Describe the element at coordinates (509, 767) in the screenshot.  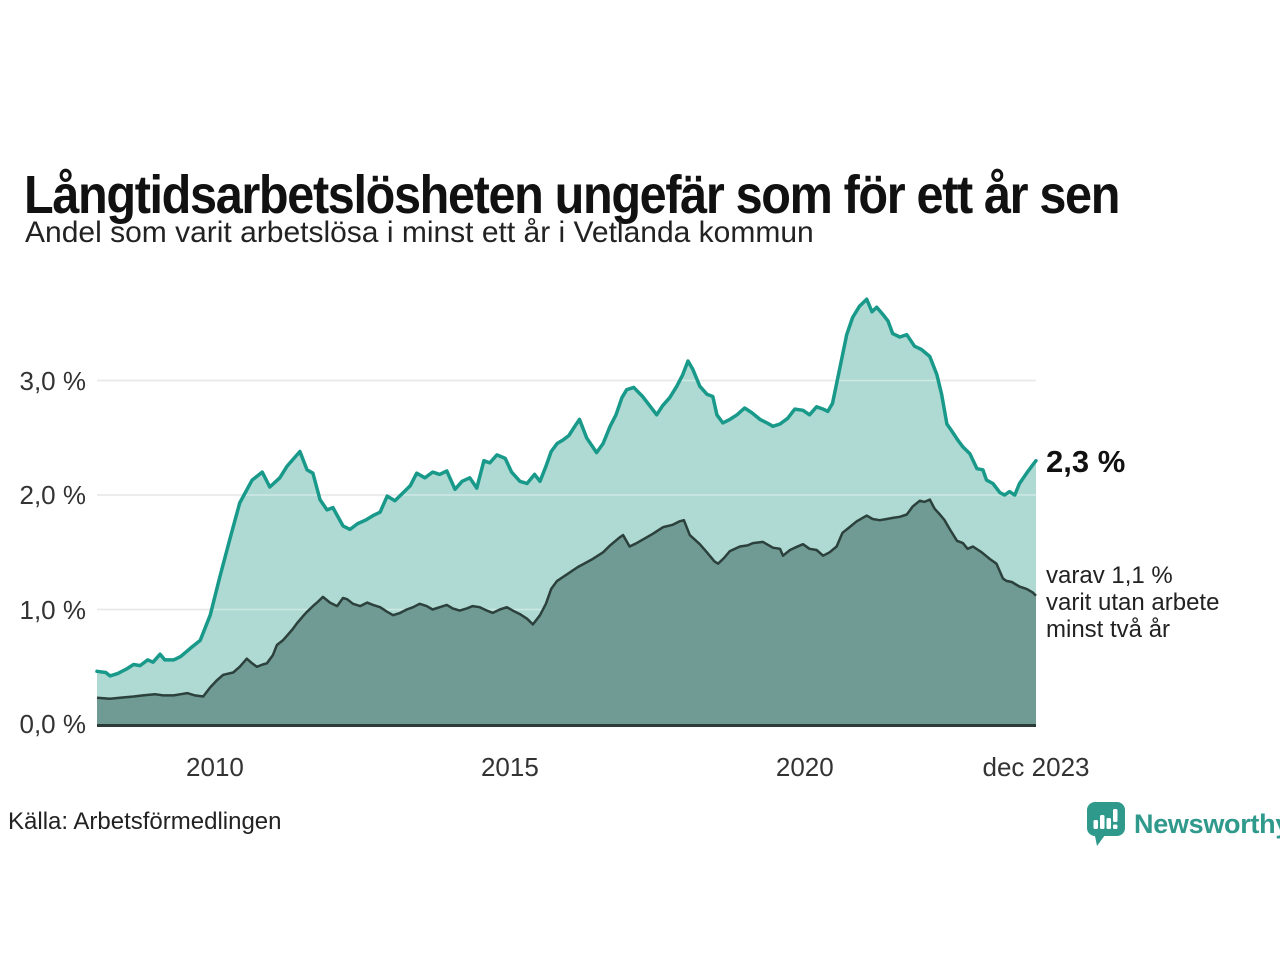
I see `x-tick-label: 2015` at that location.